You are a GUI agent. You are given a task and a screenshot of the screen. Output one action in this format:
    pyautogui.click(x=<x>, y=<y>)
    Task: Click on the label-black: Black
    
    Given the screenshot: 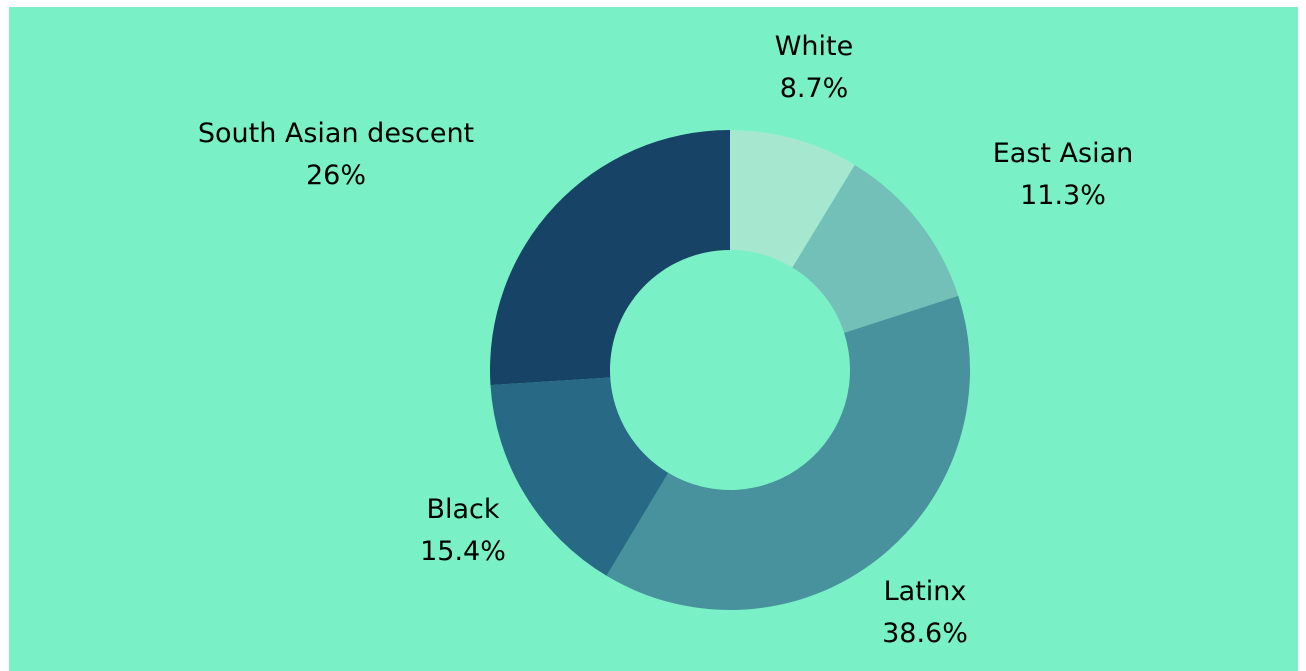 What is the action you would take?
    pyautogui.click(x=462, y=509)
    